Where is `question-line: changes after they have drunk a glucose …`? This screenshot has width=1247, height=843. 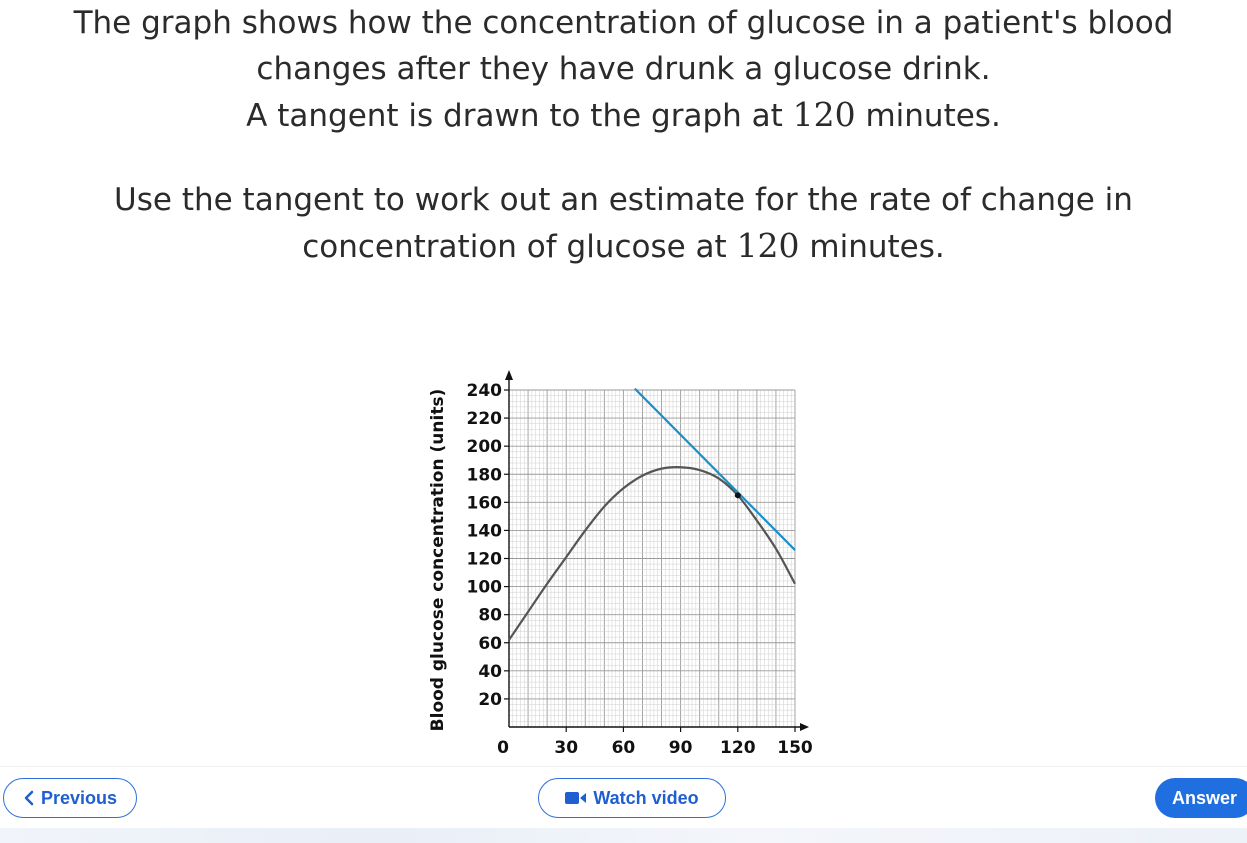 question-line: changes after they have drunk a glucose … is located at coordinates (623, 69).